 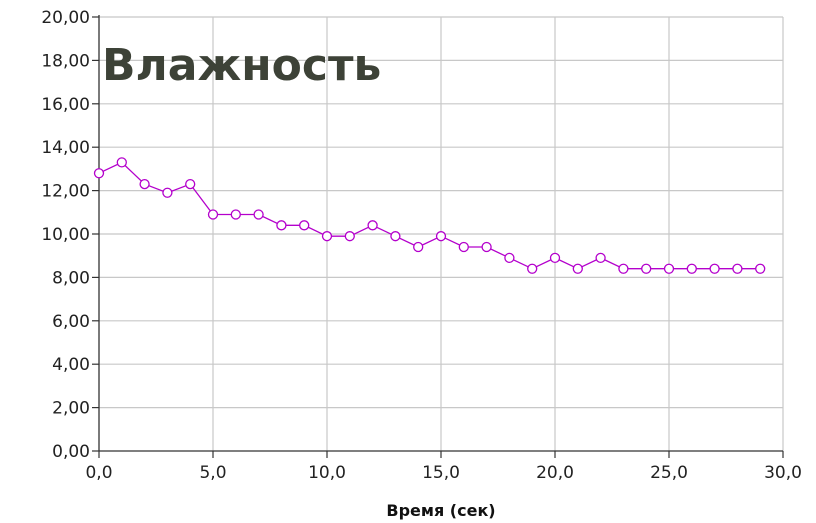 I want to click on y-tick-label: 12,00, so click(x=65, y=192).